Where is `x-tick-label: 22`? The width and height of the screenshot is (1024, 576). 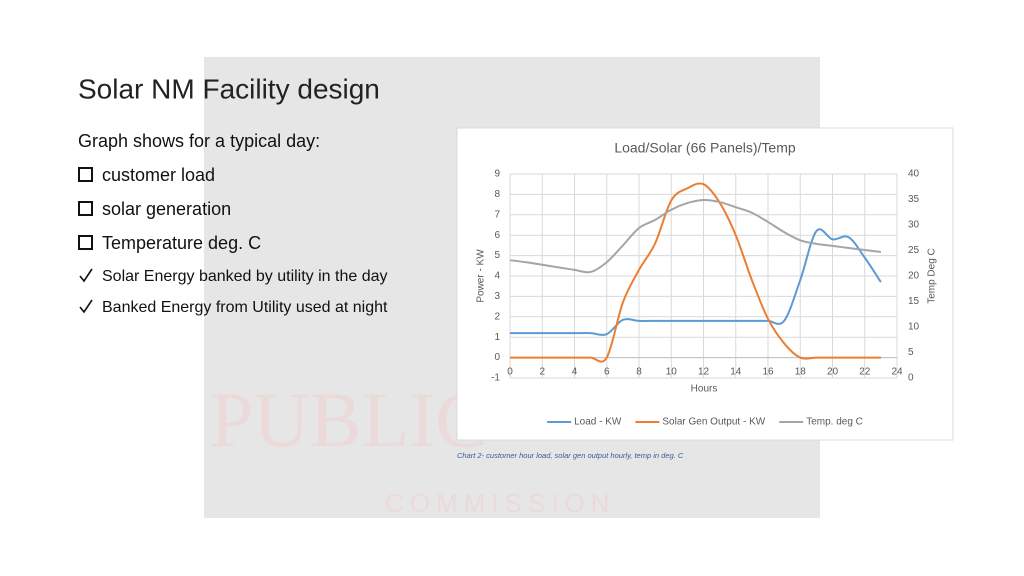
x-tick-label: 22 is located at coordinates (865, 372).